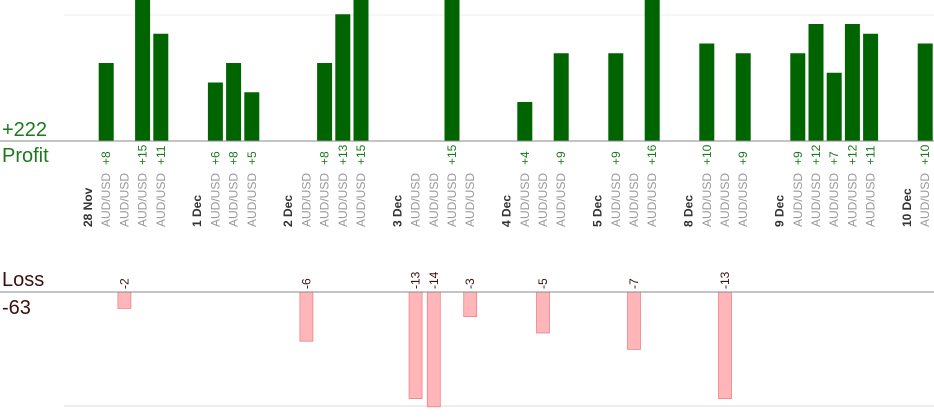 The height and width of the screenshot is (420, 934). Describe the element at coordinates (634, 283) in the screenshot. I see `loss-value-label: -7` at that location.